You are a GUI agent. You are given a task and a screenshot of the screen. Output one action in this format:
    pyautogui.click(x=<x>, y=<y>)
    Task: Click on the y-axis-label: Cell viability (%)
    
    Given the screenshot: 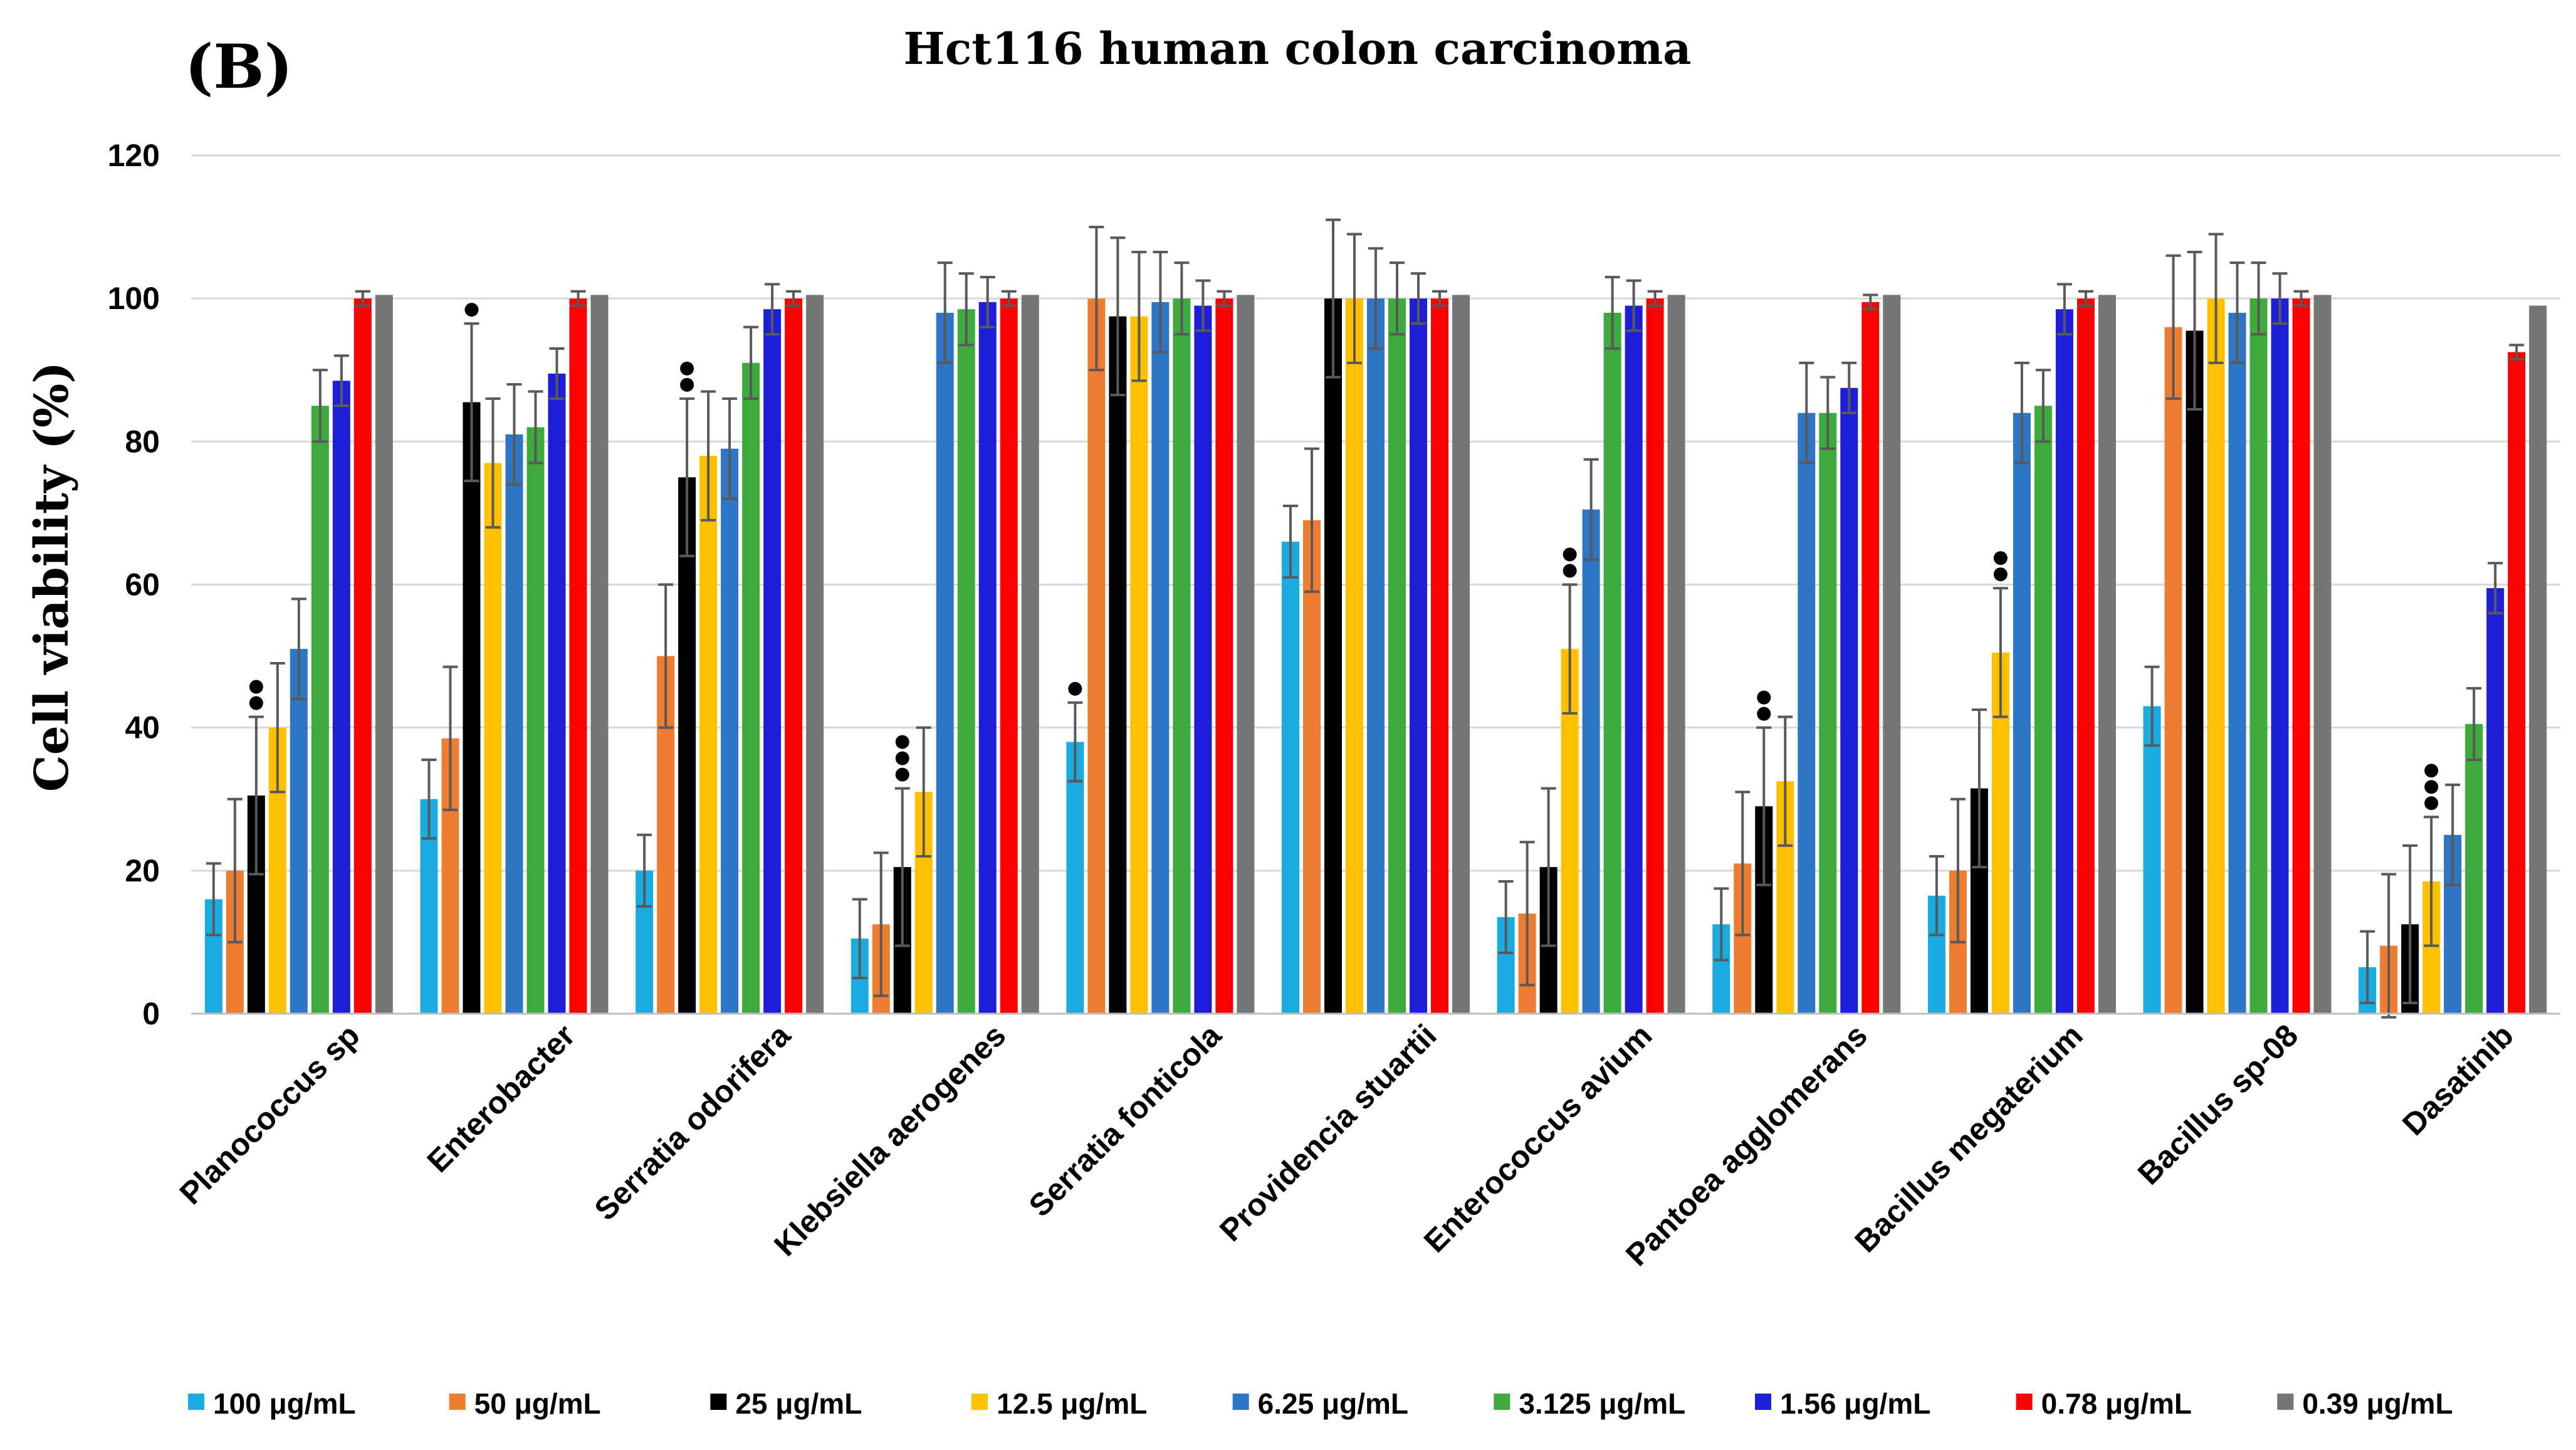 What is the action you would take?
    pyautogui.click(x=52, y=577)
    